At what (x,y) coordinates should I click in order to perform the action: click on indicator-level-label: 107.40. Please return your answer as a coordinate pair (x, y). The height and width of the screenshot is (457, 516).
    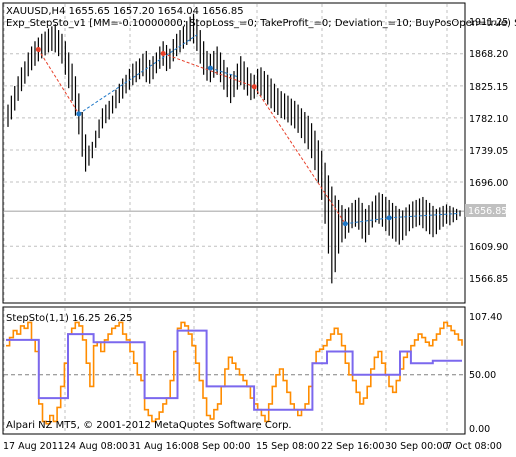
    Looking at the image, I should click on (485, 317).